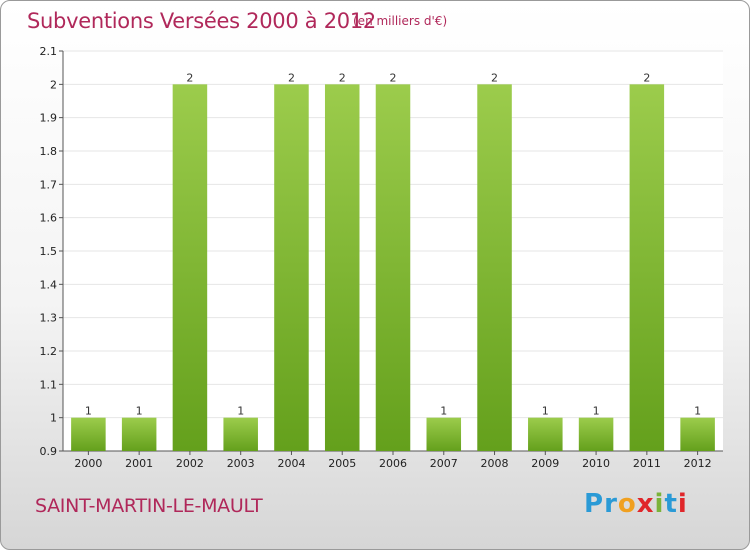 Image resolution: width=750 pixels, height=550 pixels. Describe the element at coordinates (393, 267) in the screenshot. I see `bar-2006` at that location.